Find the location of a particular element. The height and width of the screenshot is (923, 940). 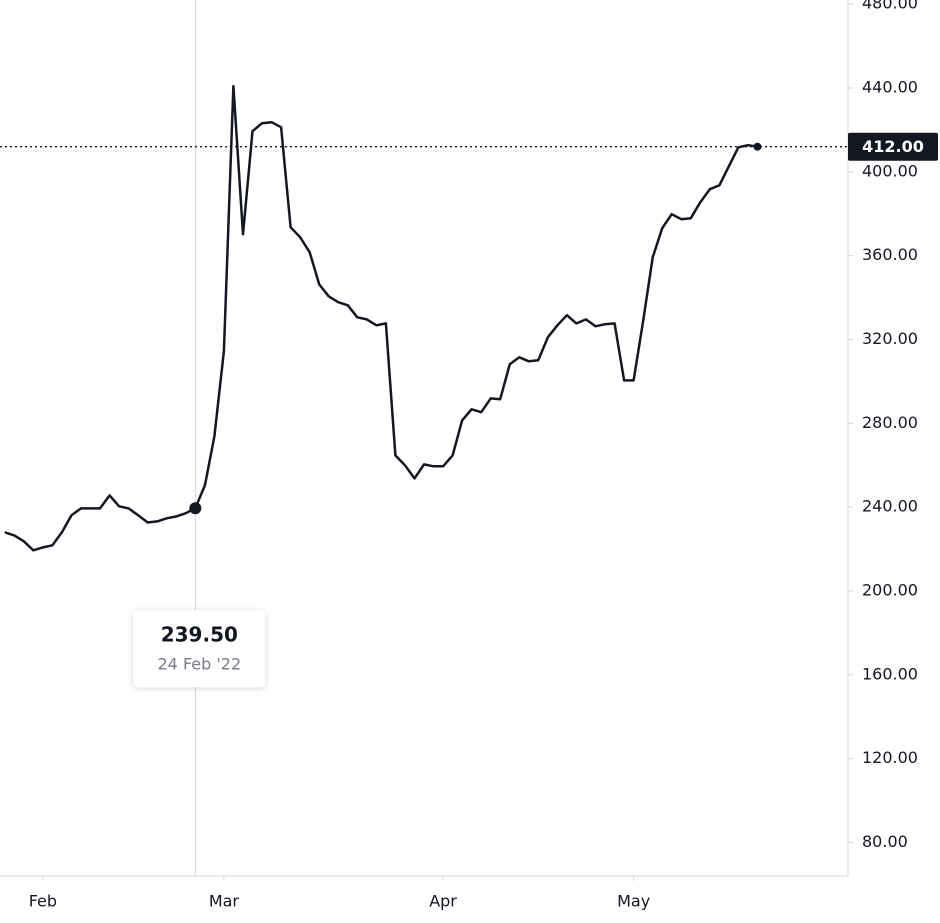

tooltip-value: 239.50 is located at coordinates (199, 635).